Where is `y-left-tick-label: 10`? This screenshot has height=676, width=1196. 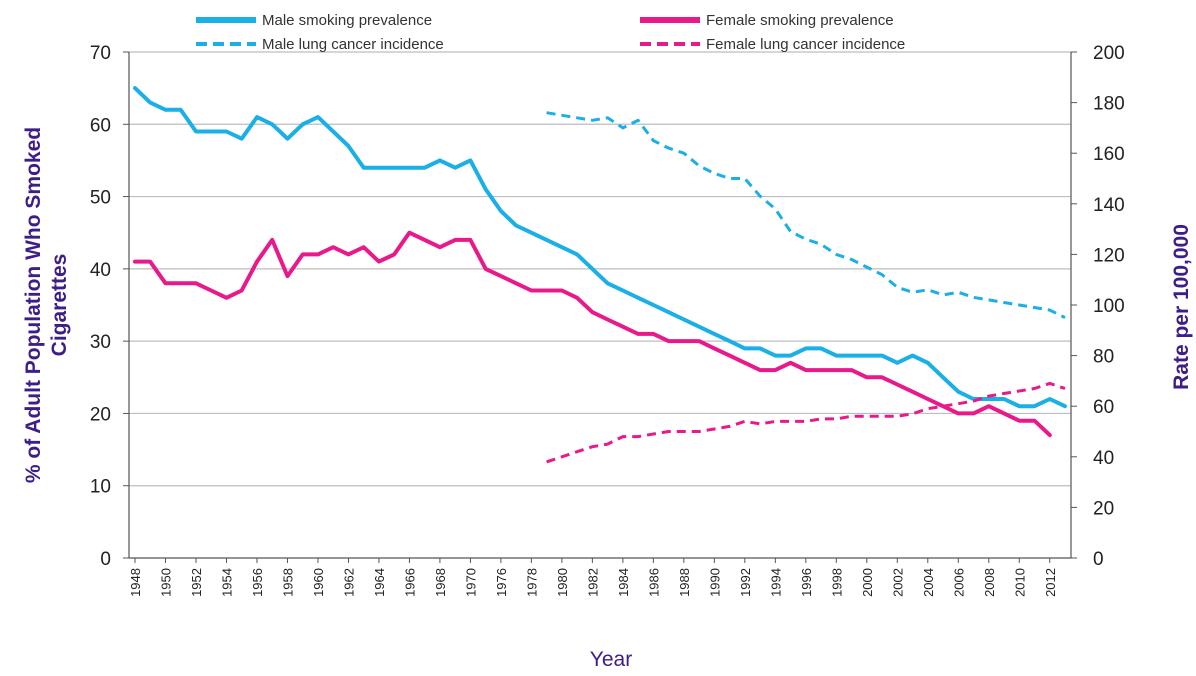
y-left-tick-label: 10 is located at coordinates (100, 487).